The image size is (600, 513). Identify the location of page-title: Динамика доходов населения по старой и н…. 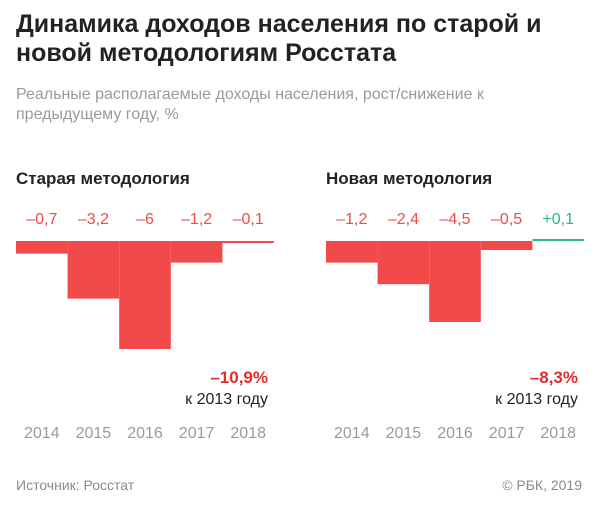
(279, 38).